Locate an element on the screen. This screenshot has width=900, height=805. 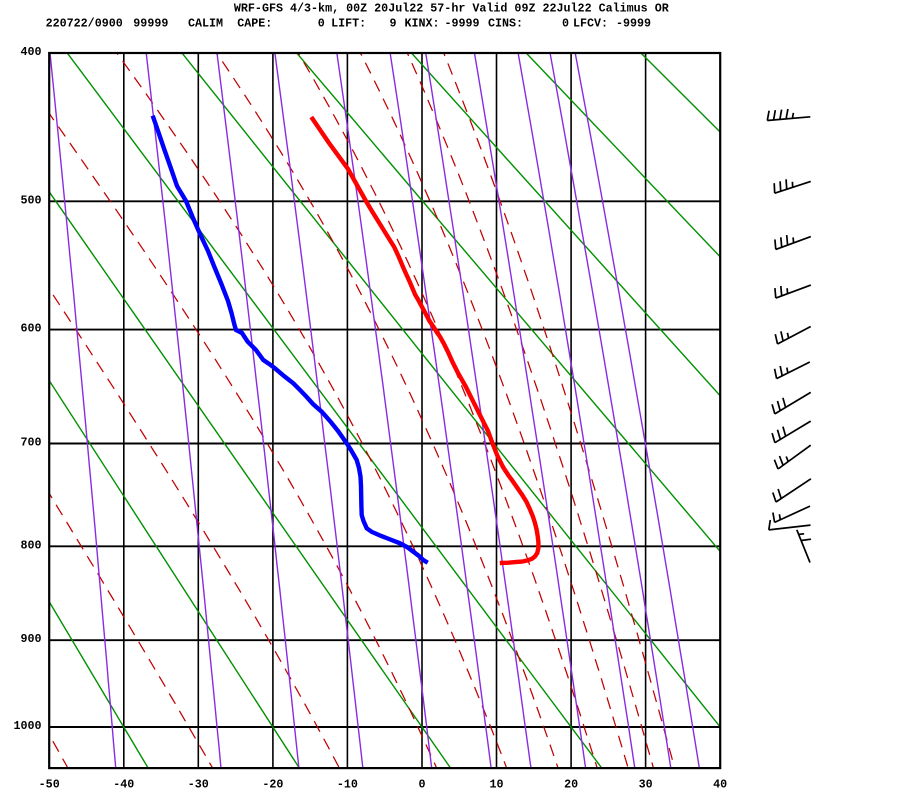
svg-text: -30 is located at coordinates (198, 784).